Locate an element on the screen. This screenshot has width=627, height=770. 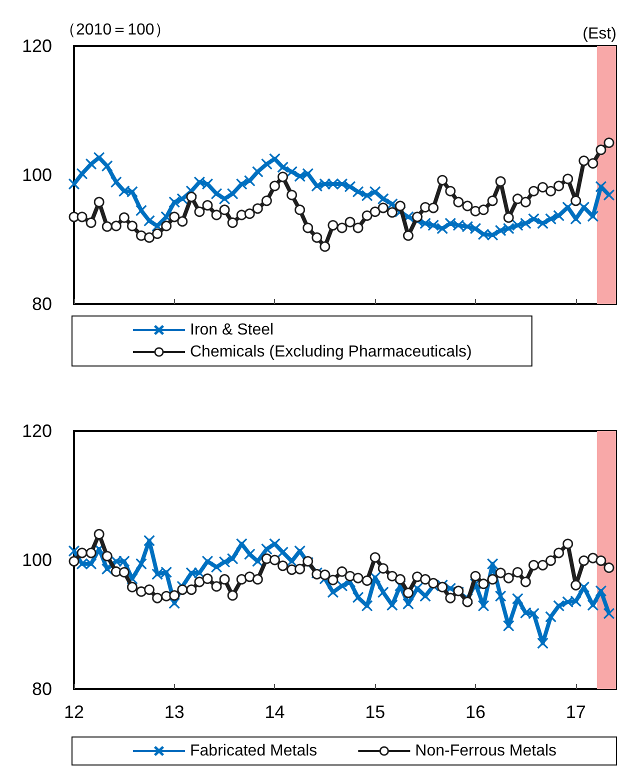
x-tick-label: 15 is located at coordinates (375, 712).